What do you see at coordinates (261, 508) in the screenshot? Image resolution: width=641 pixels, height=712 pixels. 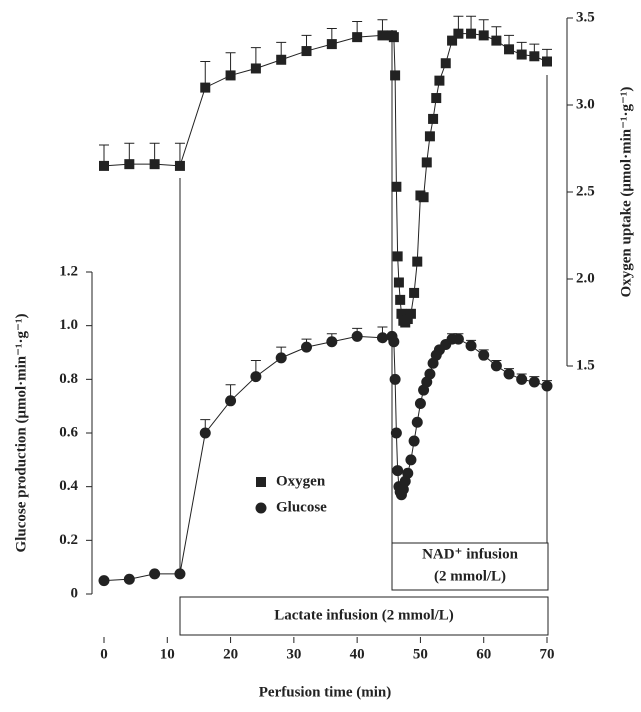 I see `legend-marker` at bounding box center [261, 508].